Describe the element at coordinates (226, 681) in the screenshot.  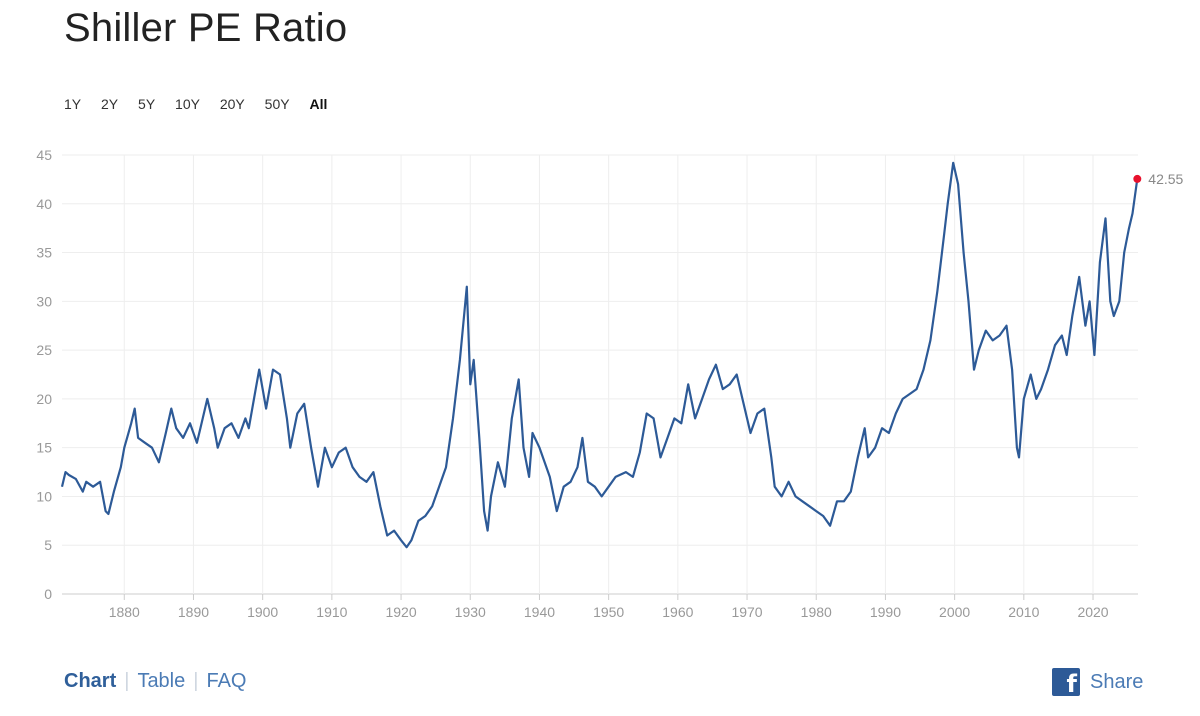
I see `tab-faq: FAQ` at that location.